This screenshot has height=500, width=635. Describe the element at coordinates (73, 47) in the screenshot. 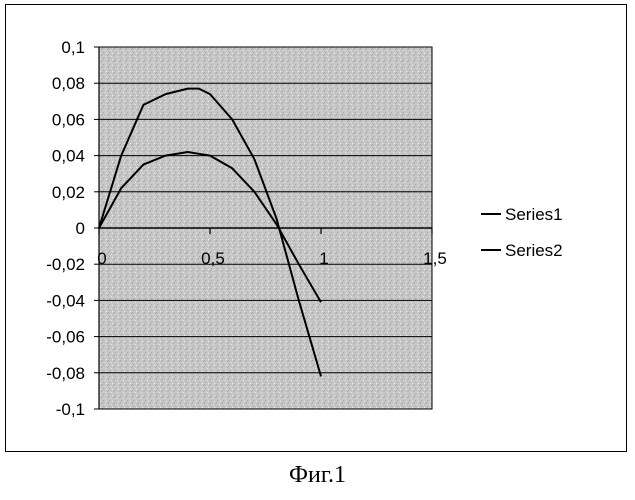

I see `y-tick-label: 0,1` at that location.